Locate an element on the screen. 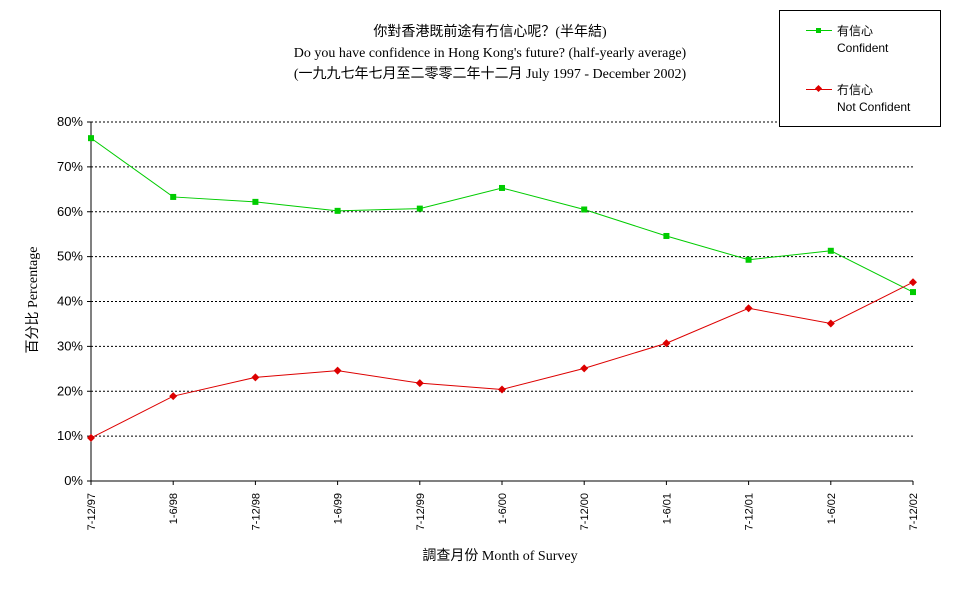  x-tick-label: 1-6/02 is located at coordinates (832, 508).